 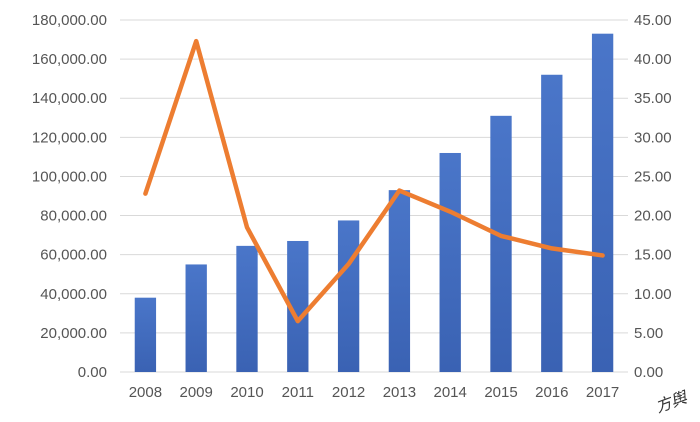 What do you see at coordinates (653, 20) in the screenshot?
I see `right-y-tick-label: 45.00` at bounding box center [653, 20].